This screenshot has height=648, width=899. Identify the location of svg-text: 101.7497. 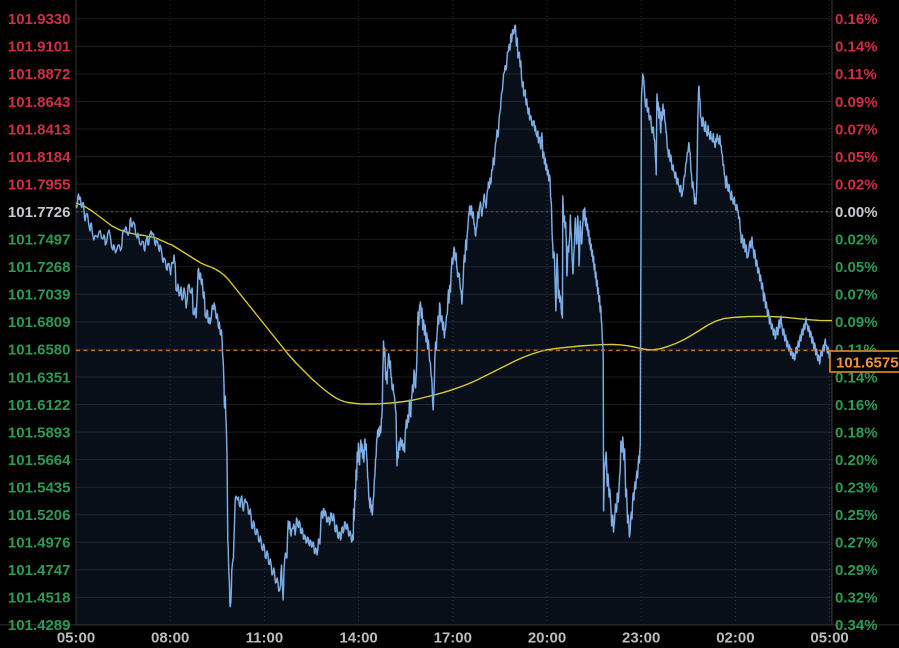
(39, 240).